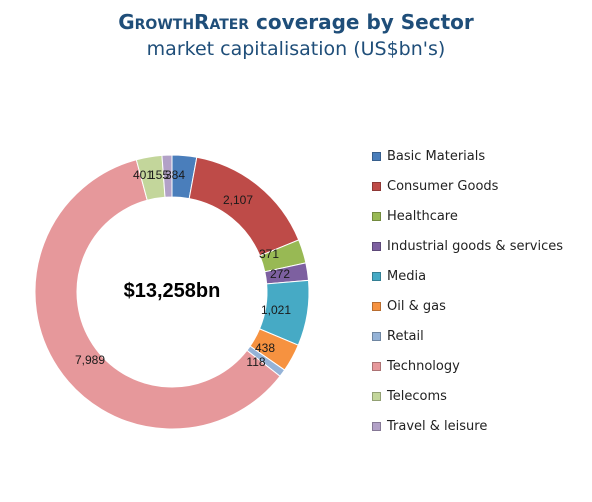  Describe the element at coordinates (361, 22) in the screenshot. I see `title-rest: coverage by Sector` at that location.